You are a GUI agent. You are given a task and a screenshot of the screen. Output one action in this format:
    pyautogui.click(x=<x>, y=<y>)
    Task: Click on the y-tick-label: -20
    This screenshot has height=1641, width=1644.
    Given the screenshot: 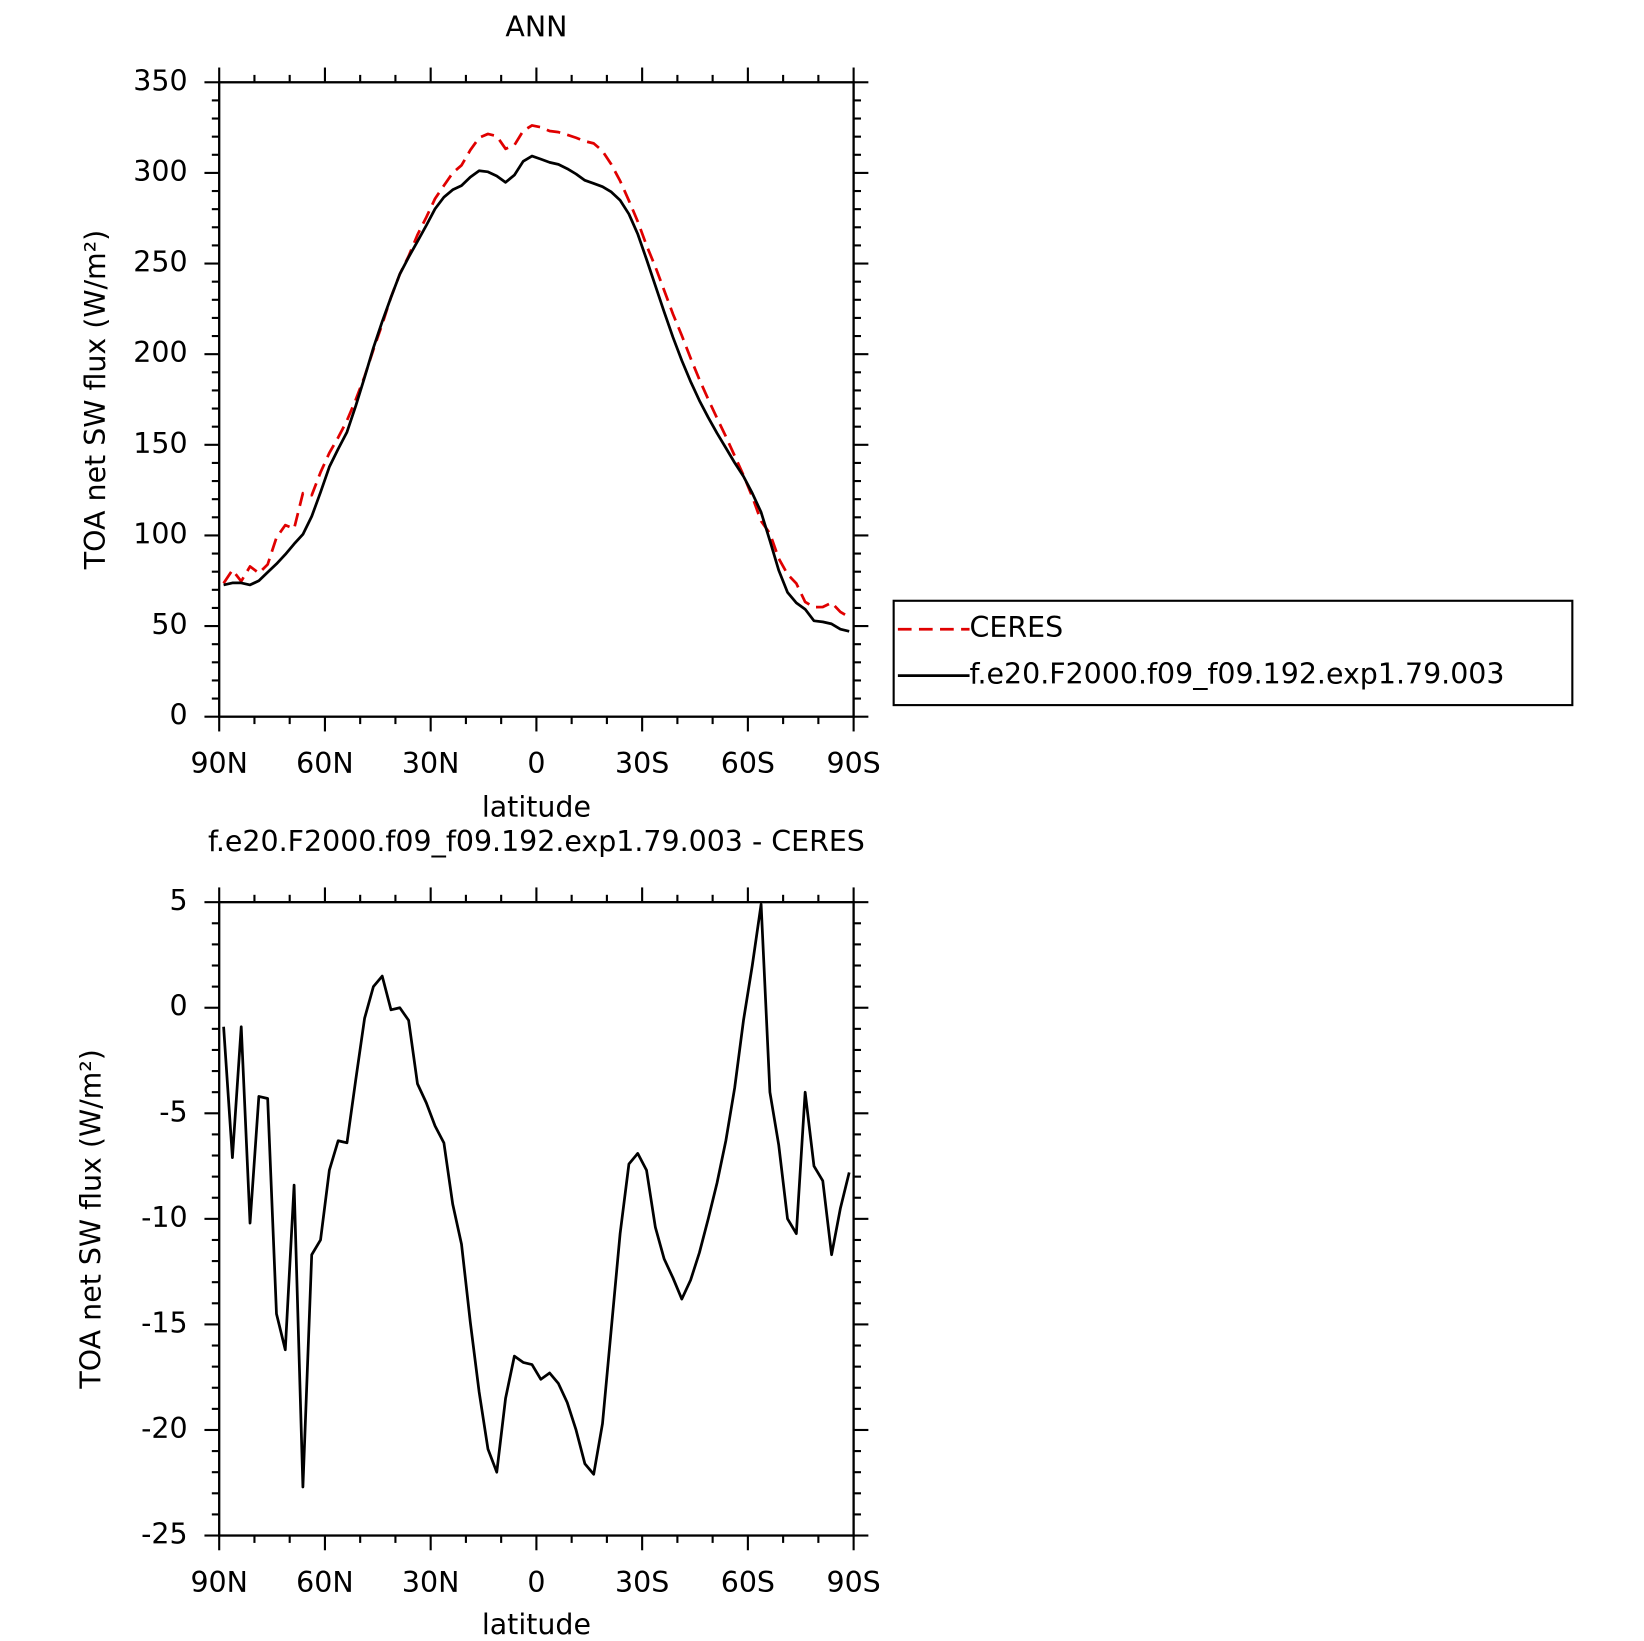 What is the action you would take?
    pyautogui.click(x=164, y=1428)
    